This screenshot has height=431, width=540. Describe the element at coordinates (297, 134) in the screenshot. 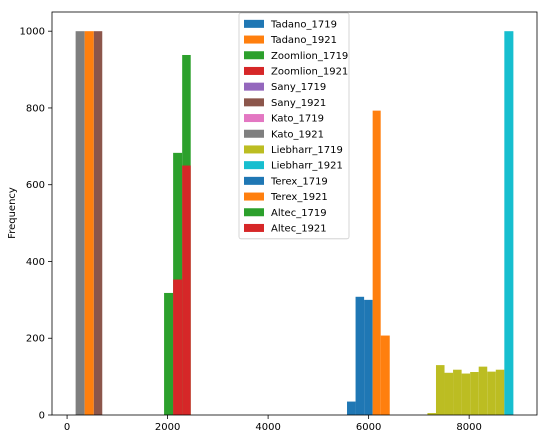

I see `legend-label: Kato_1921` at that location.